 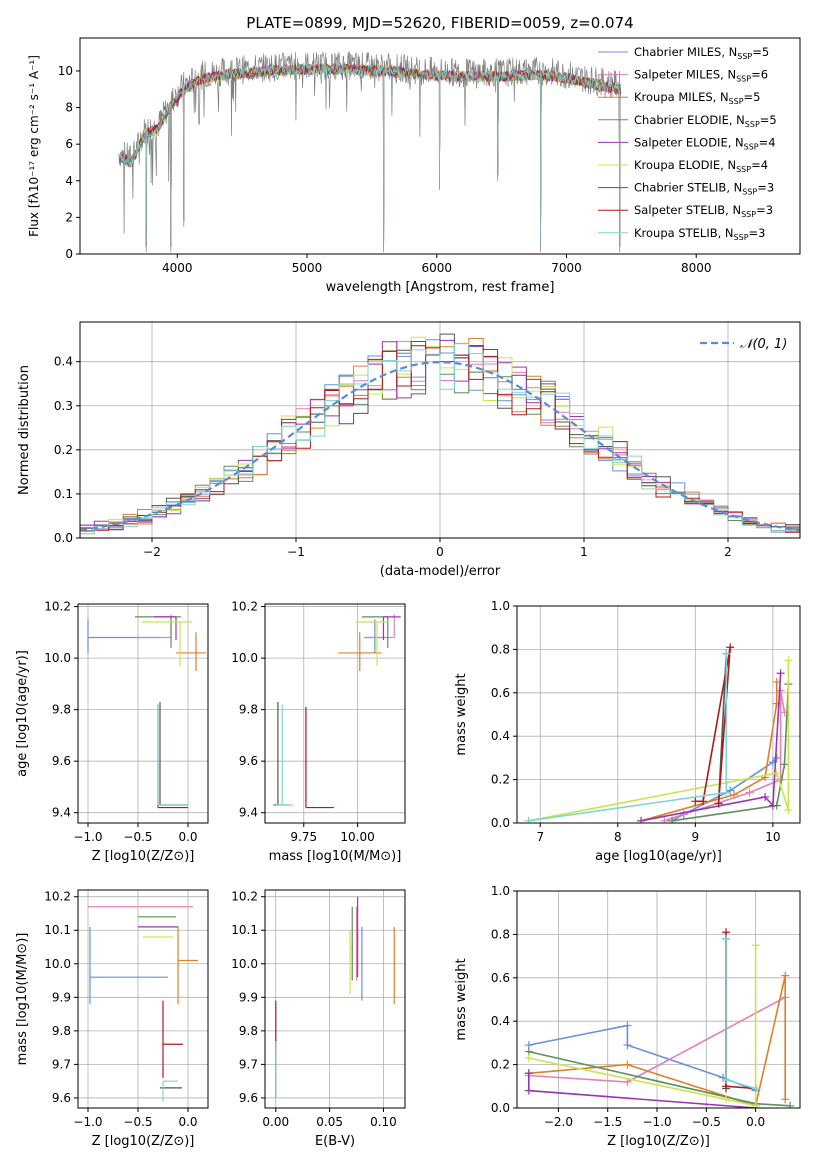 What do you see at coordinates (57, 930) in the screenshot?
I see `y-tick-label: 10.1` at bounding box center [57, 930].